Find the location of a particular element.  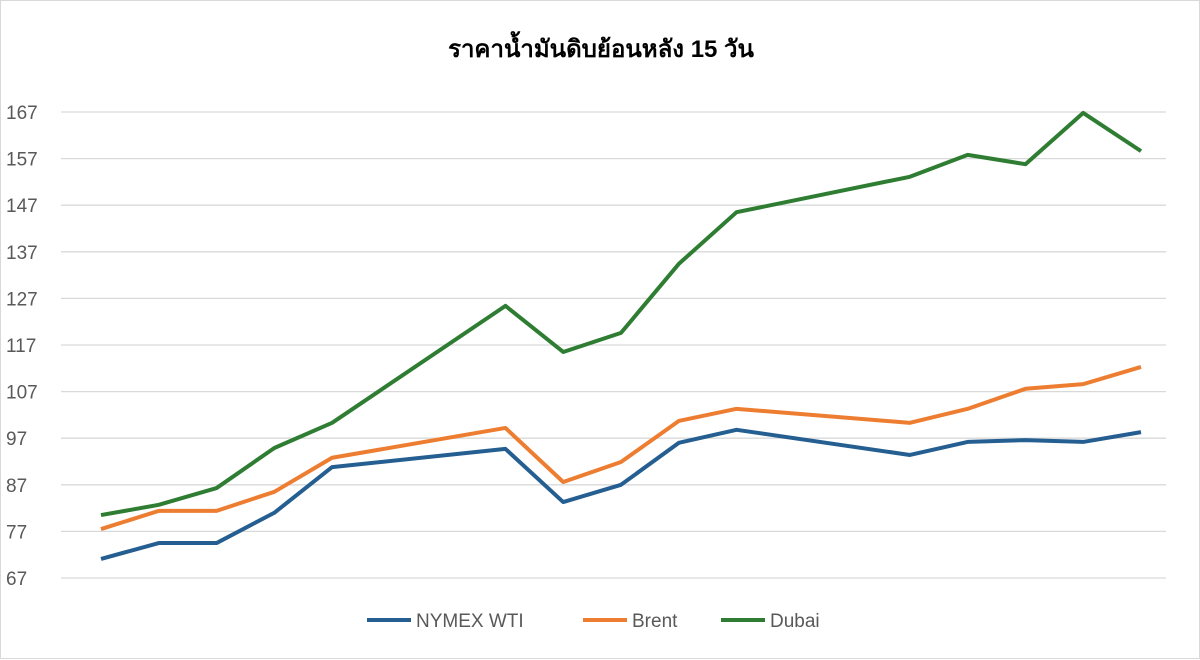

y-tick-label: 167 is located at coordinates (22, 113).